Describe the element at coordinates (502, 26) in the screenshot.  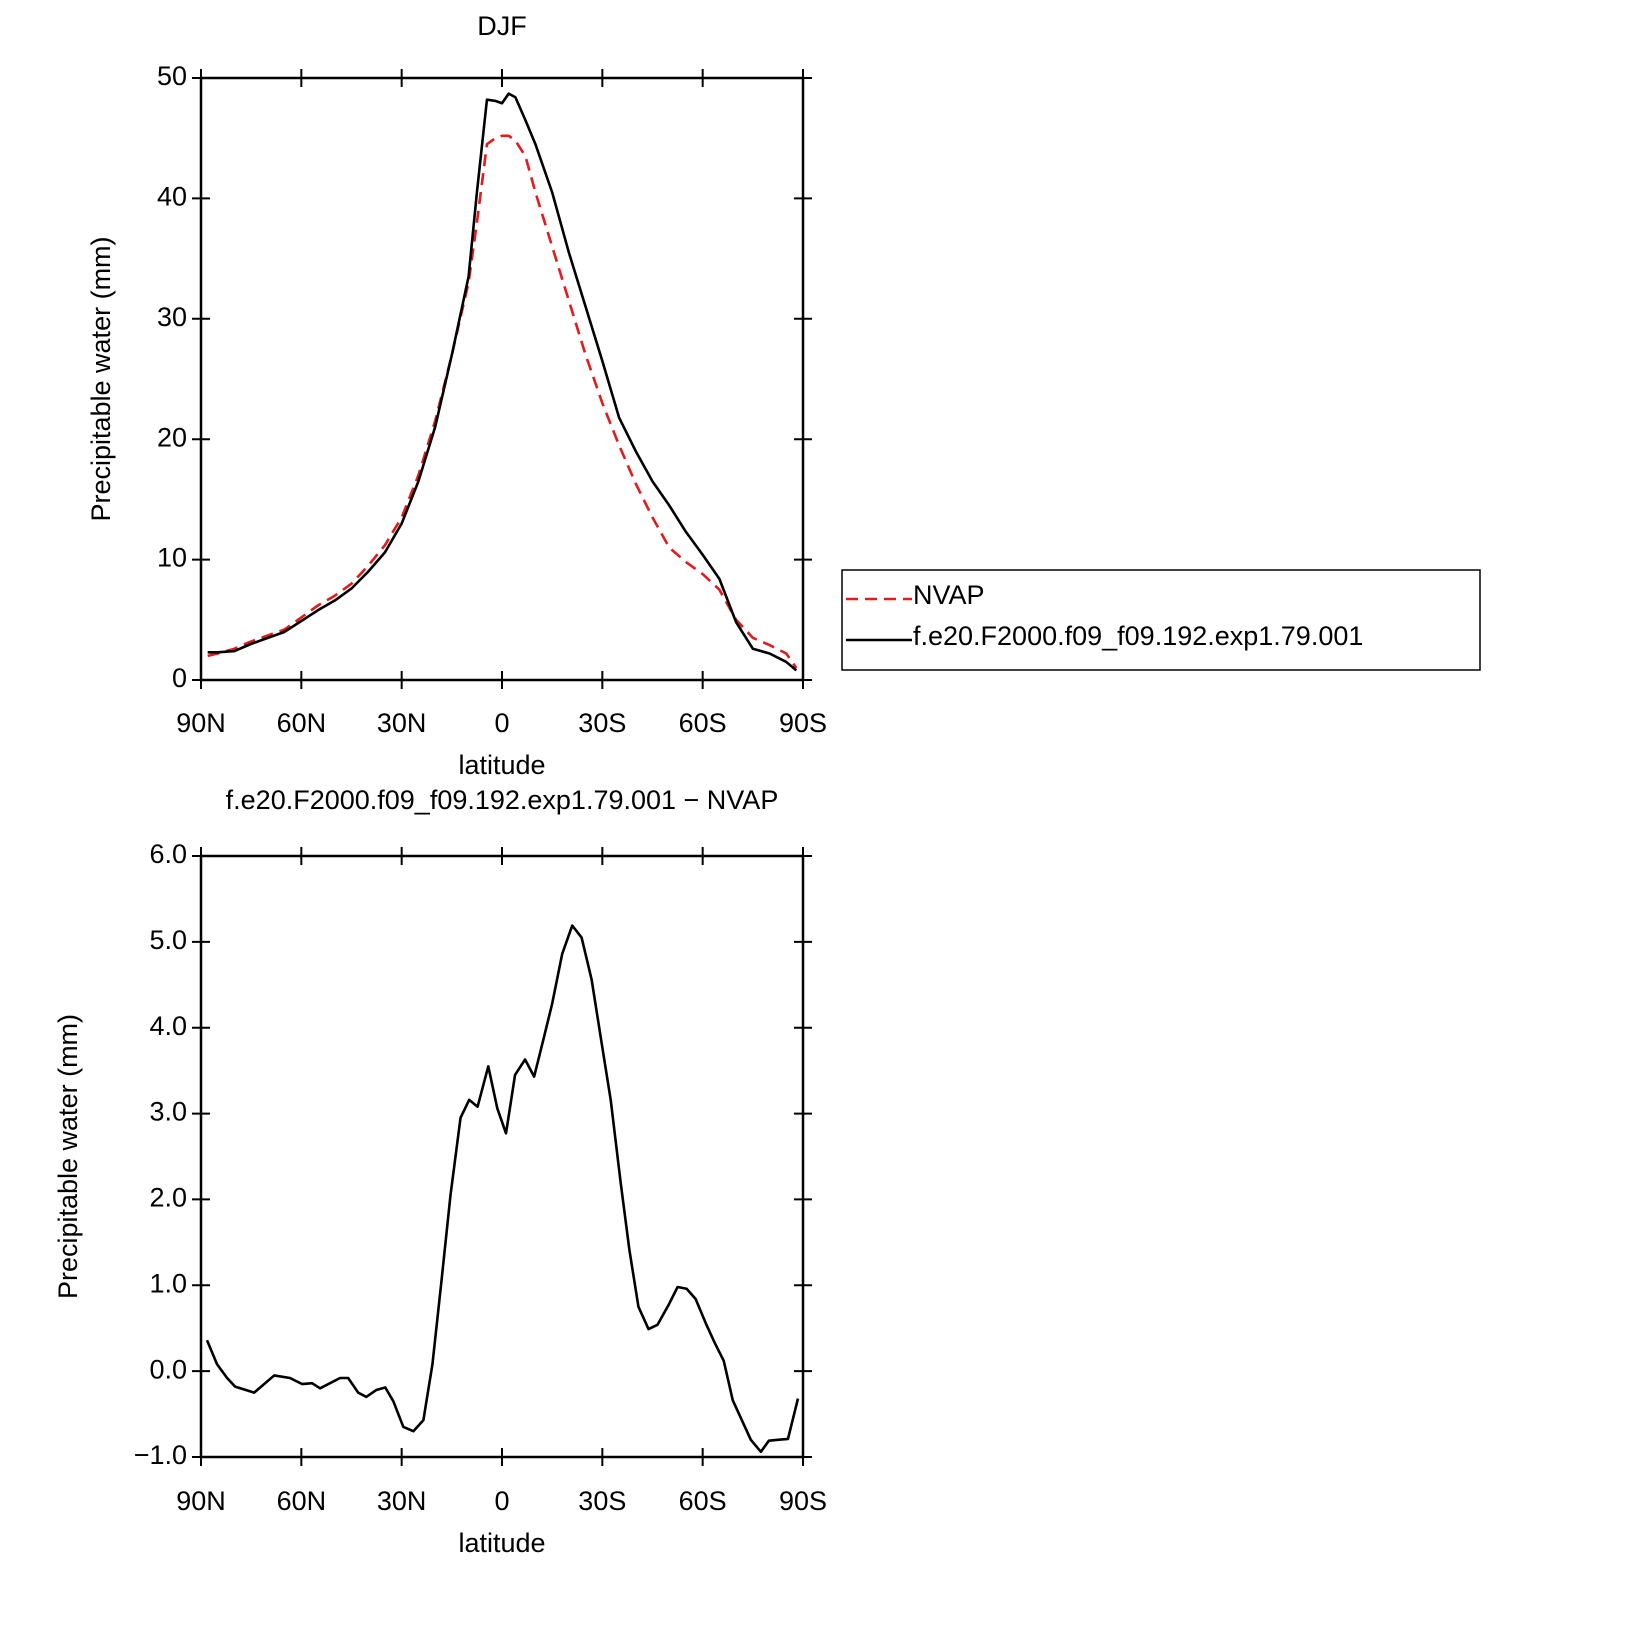
I see `chart-title: DJF` at that location.